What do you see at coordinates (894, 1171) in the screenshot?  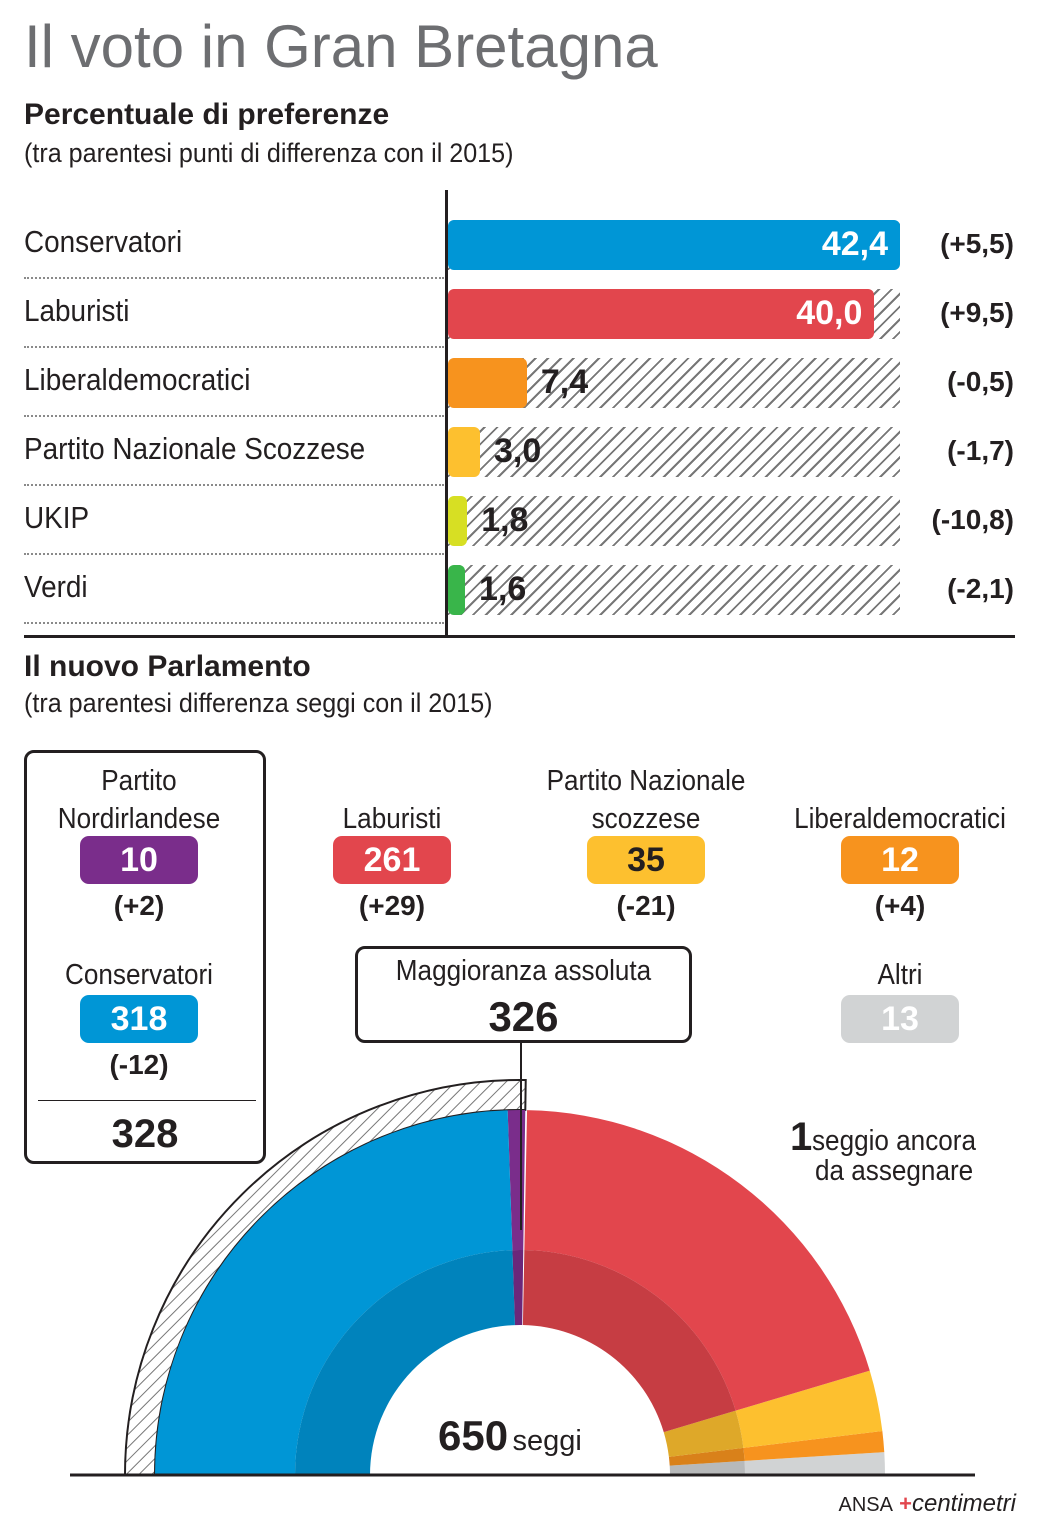 I see `unassigned-text-2: da assegnare` at bounding box center [894, 1171].